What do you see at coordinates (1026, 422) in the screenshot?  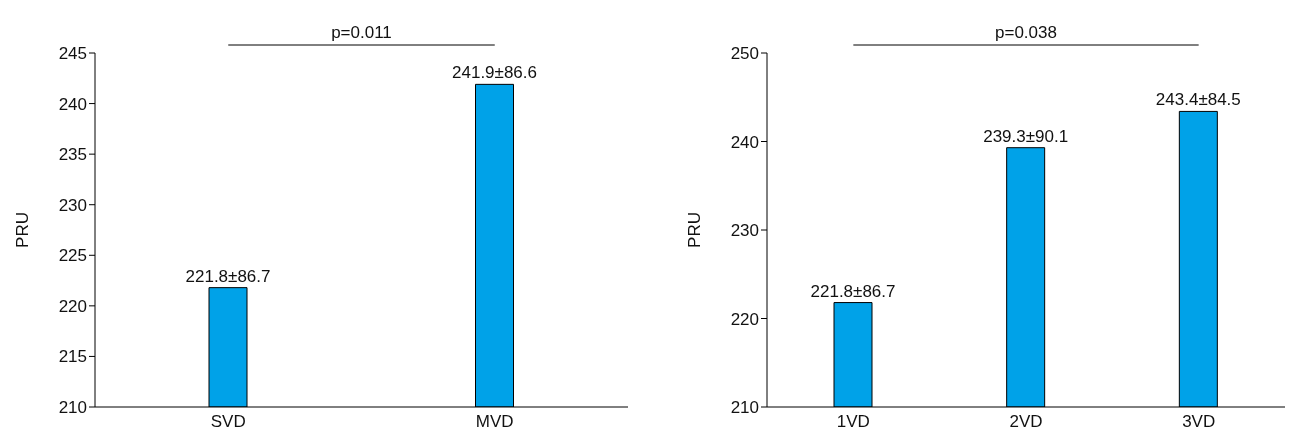 I see `x-tick-label: 2VD` at bounding box center [1026, 422].